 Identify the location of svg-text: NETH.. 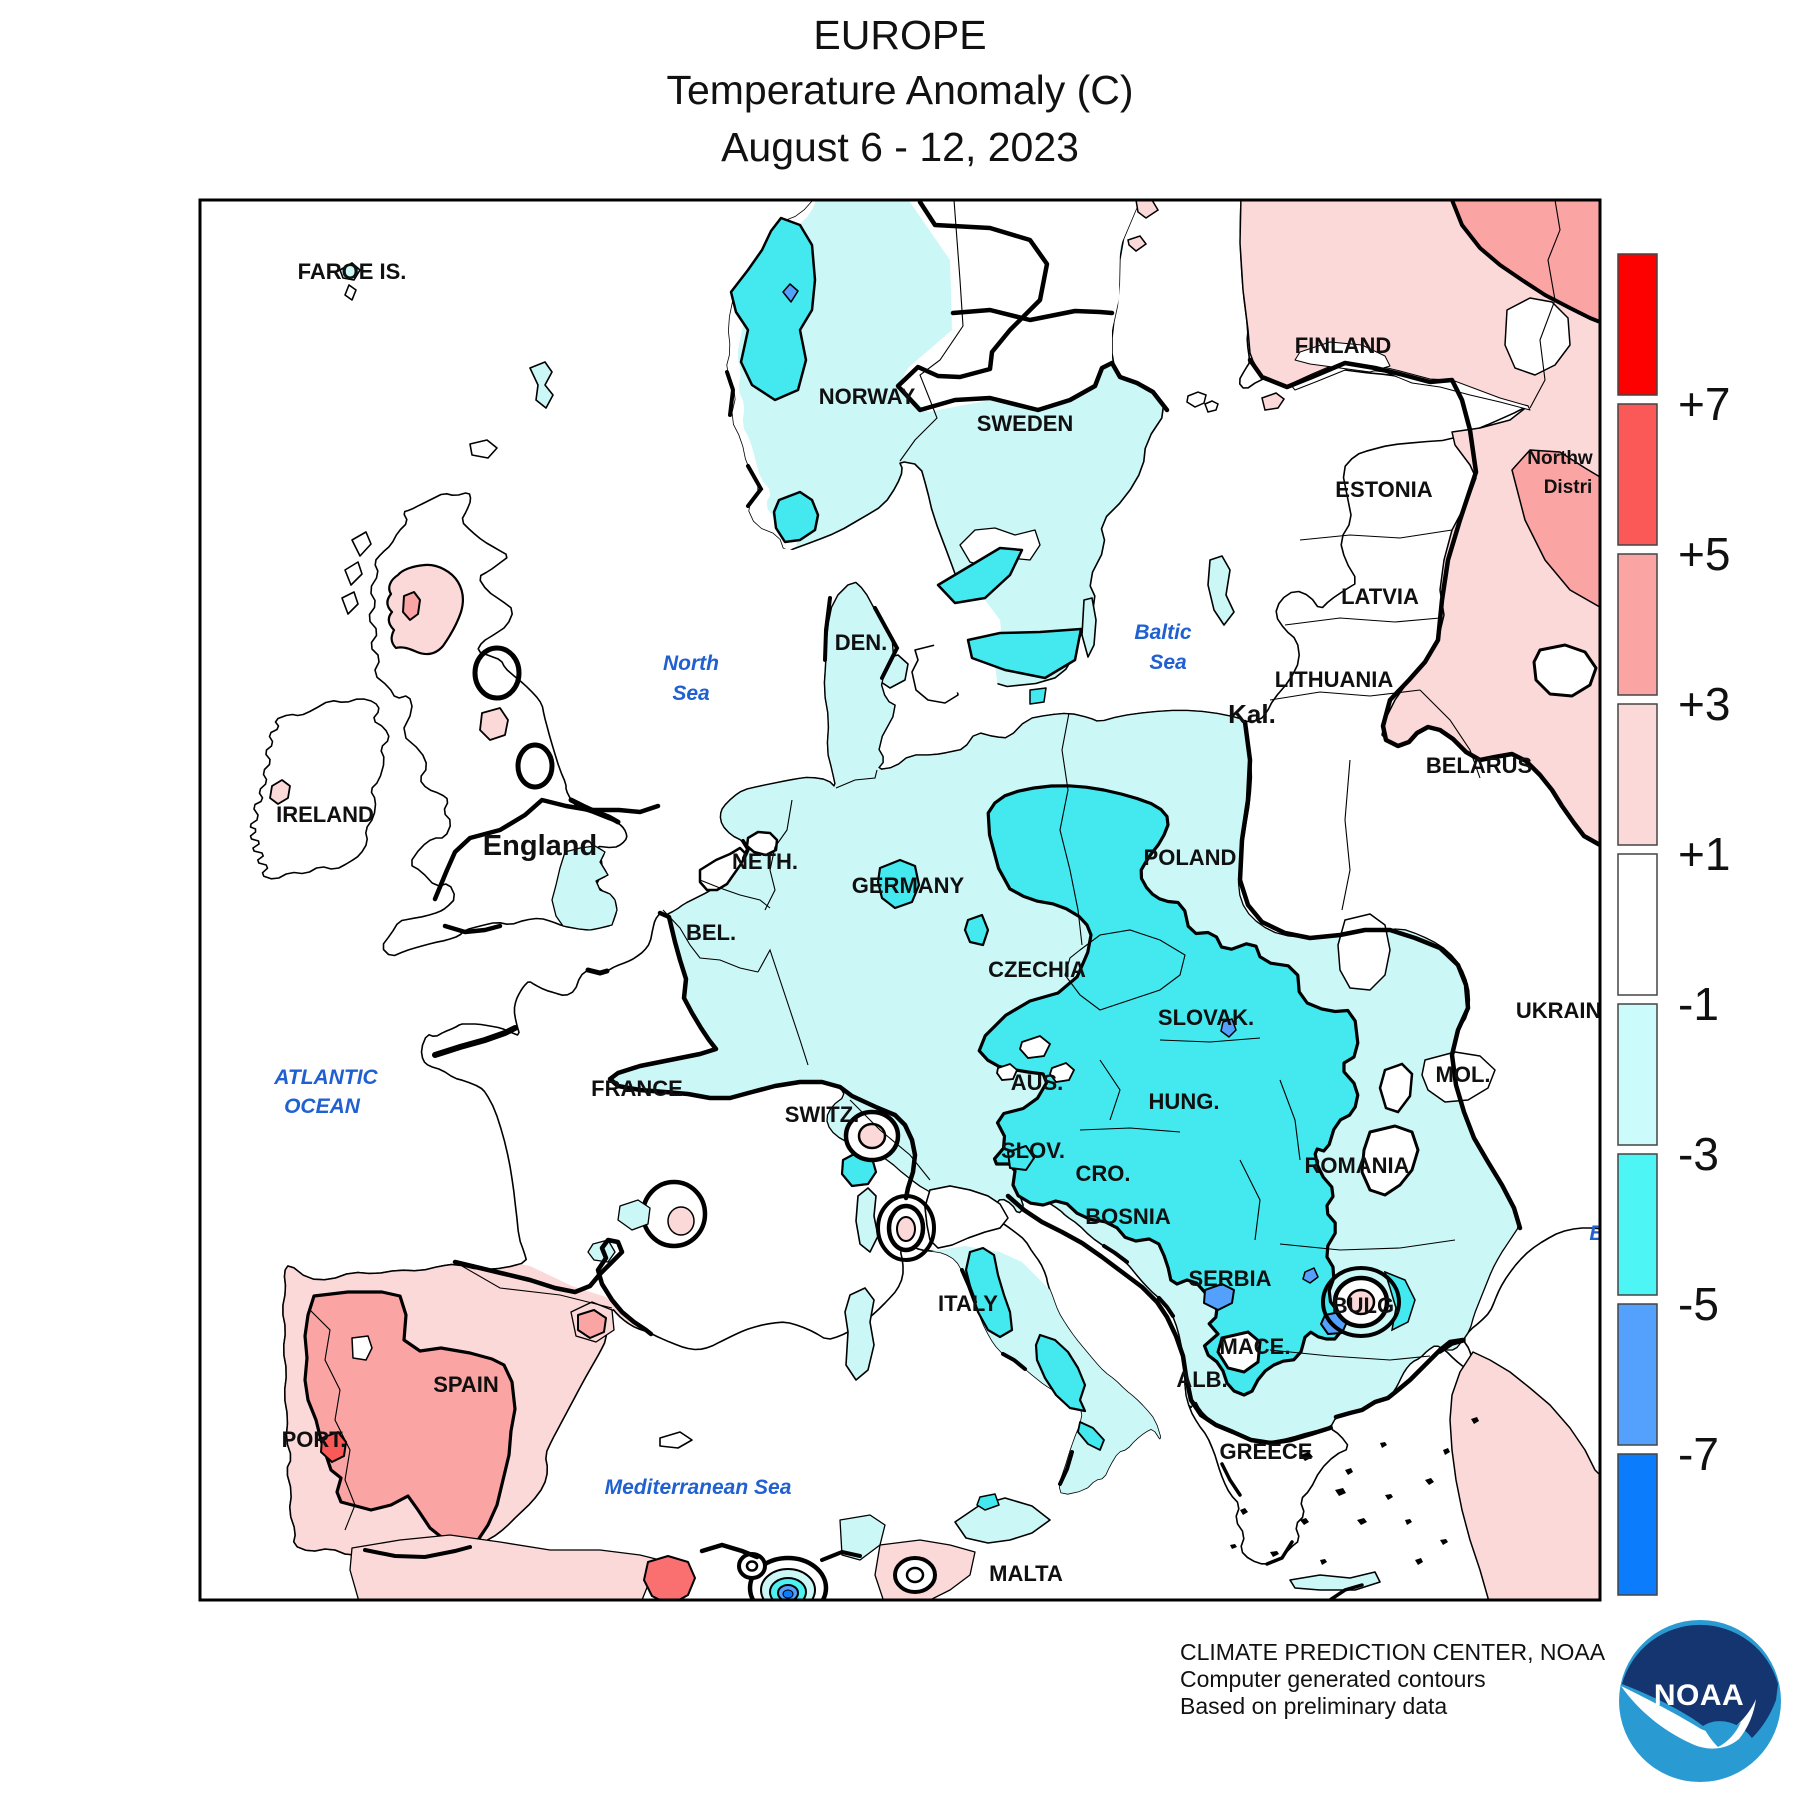
(765, 861).